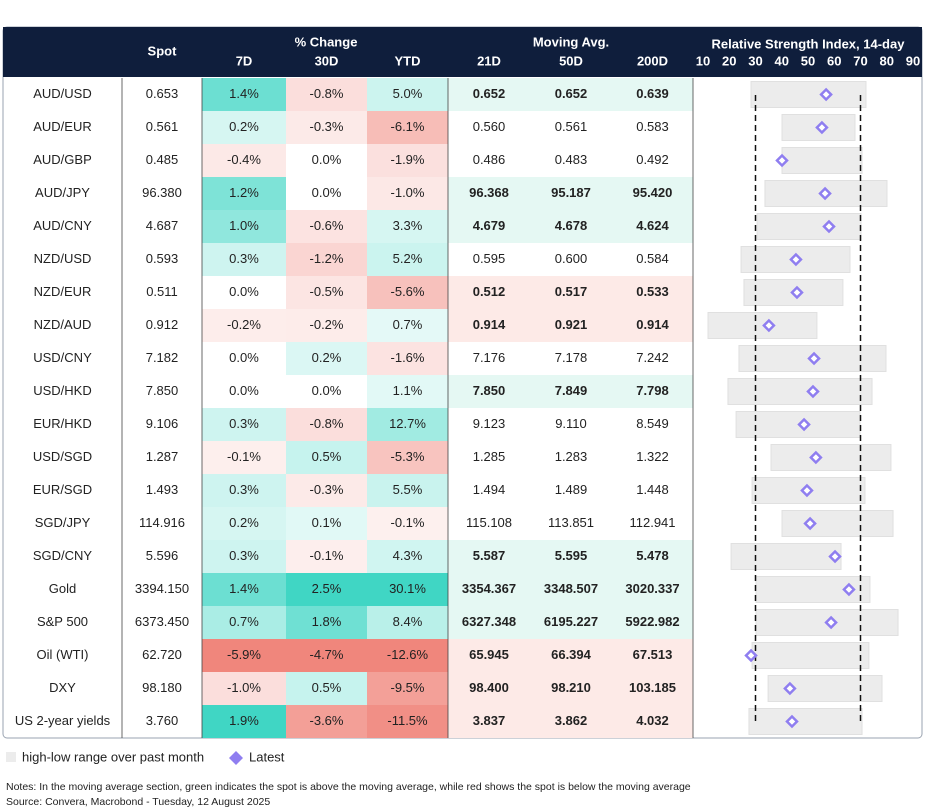  Describe the element at coordinates (162, 291) in the screenshot. I see `cell: 0.511` at that location.